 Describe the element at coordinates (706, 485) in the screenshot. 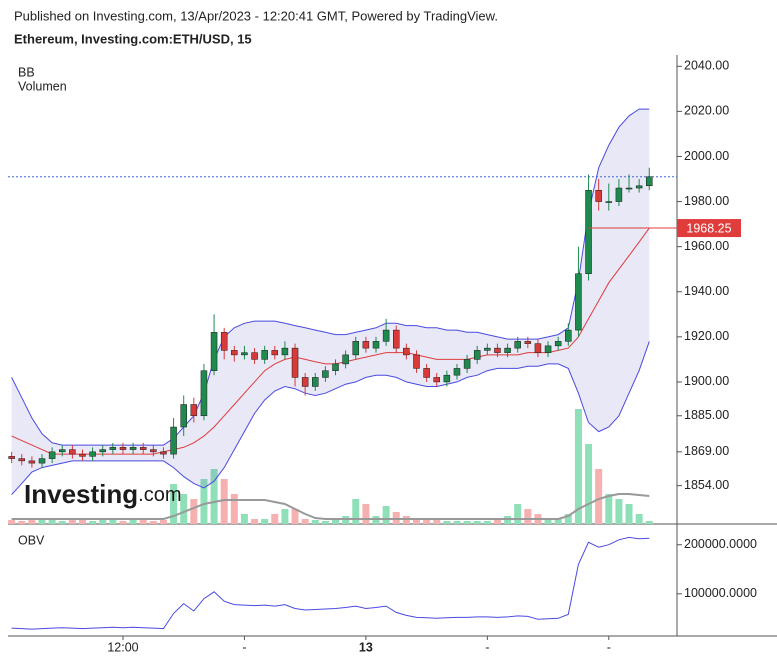

I see `y-tick-label: 1854.00` at that location.